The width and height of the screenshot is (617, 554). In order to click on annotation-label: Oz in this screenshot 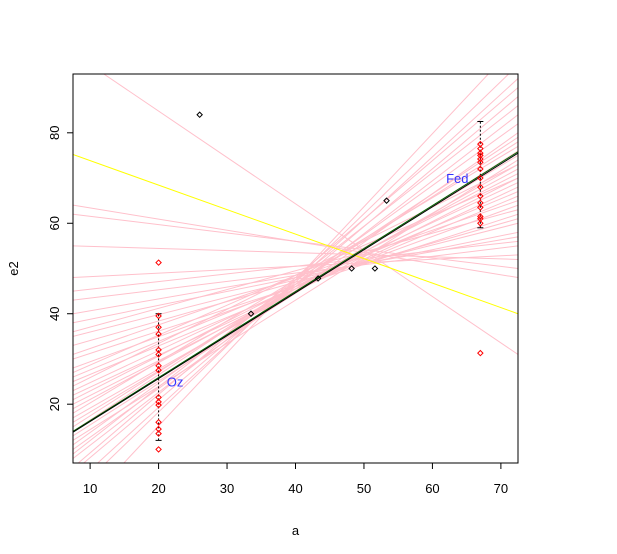, I will do `click(175, 382)`.